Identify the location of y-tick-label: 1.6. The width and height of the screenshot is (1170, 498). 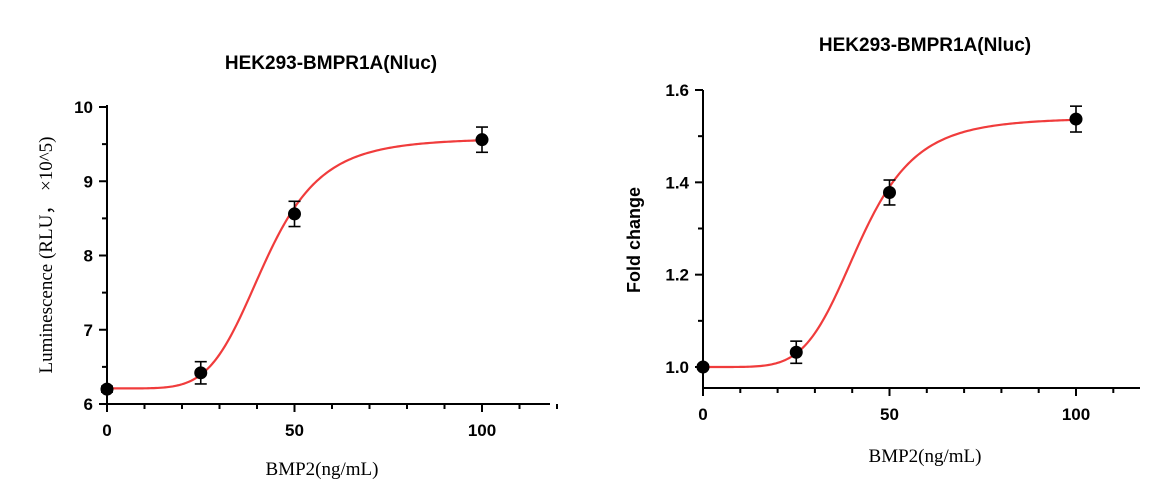
(677, 90).